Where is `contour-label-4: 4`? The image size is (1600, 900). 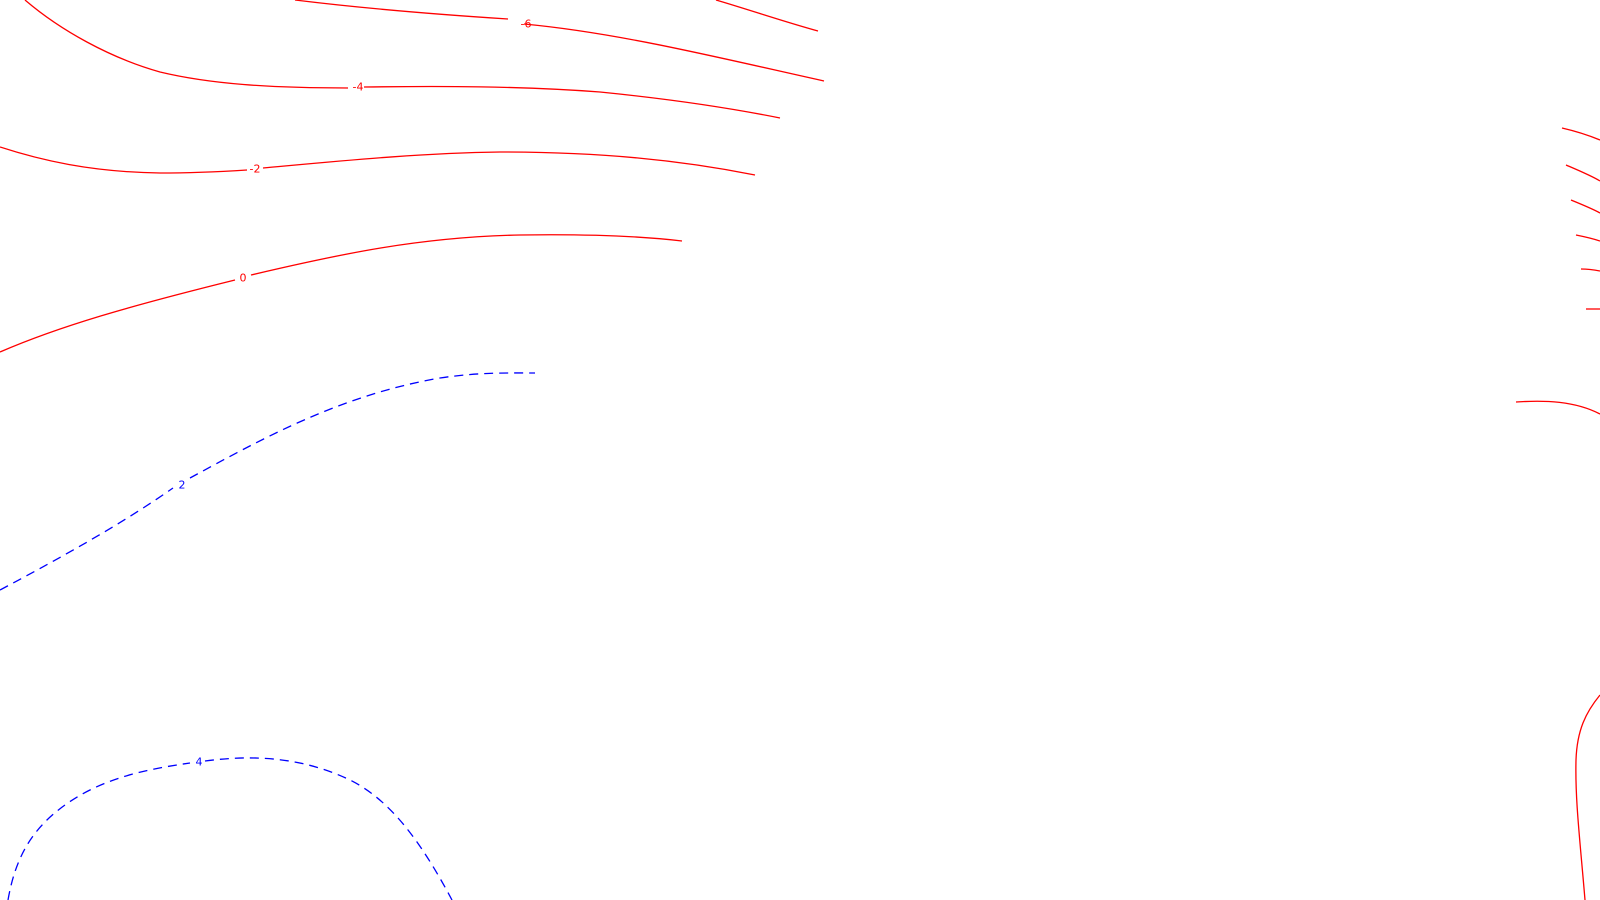 contour-label-4: 4 is located at coordinates (199, 762).